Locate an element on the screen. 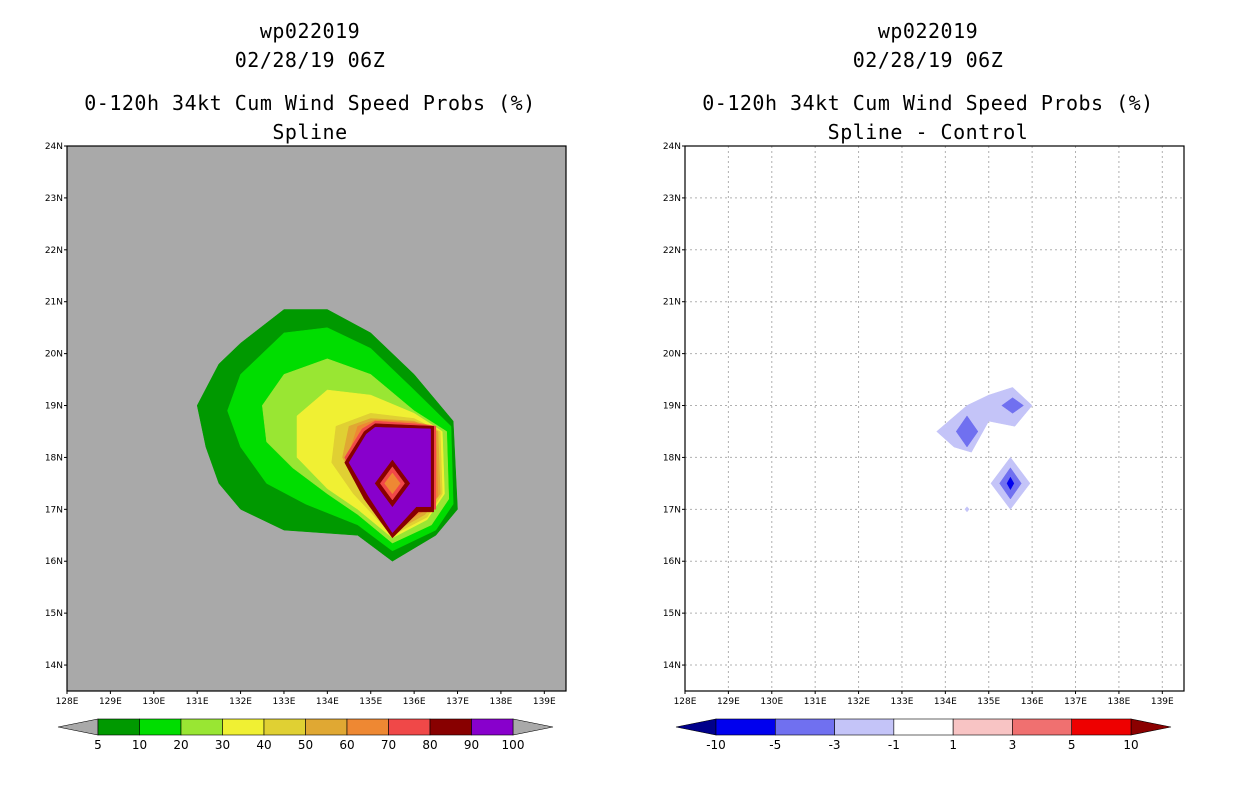 Image resolution: width=1236 pixels, height=800 pixels. left-colorbar-label: 30 is located at coordinates (222, 745).